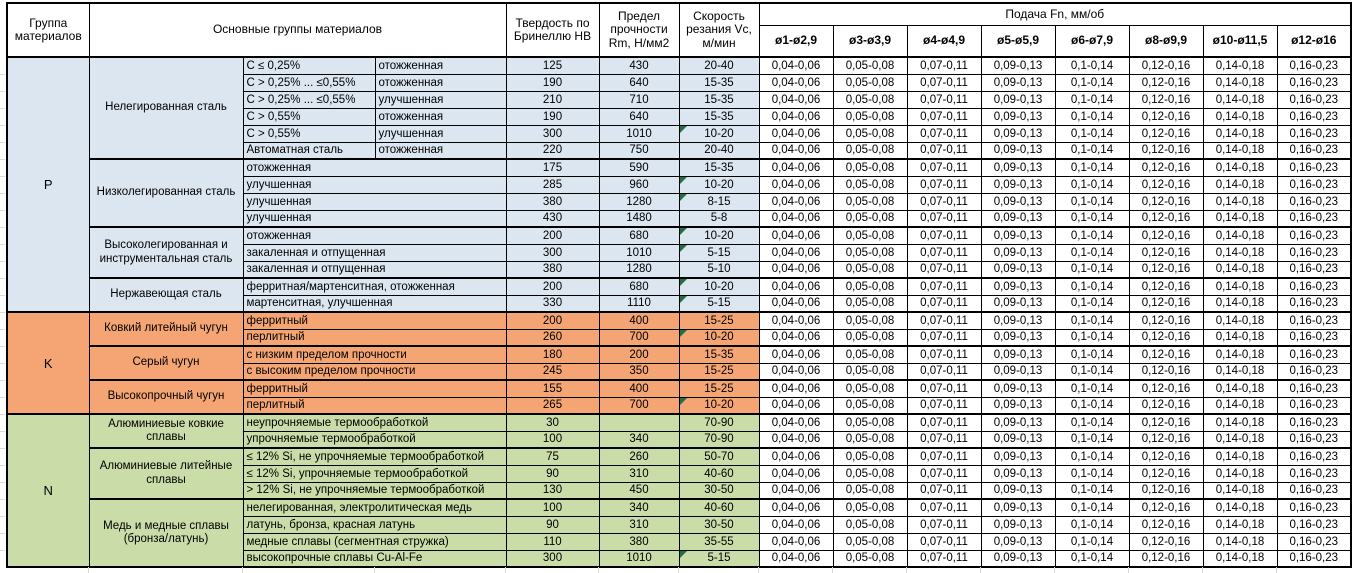  What do you see at coordinates (719, 507) in the screenshot?
I see `cutting-speed-cell: 40-60` at bounding box center [719, 507].